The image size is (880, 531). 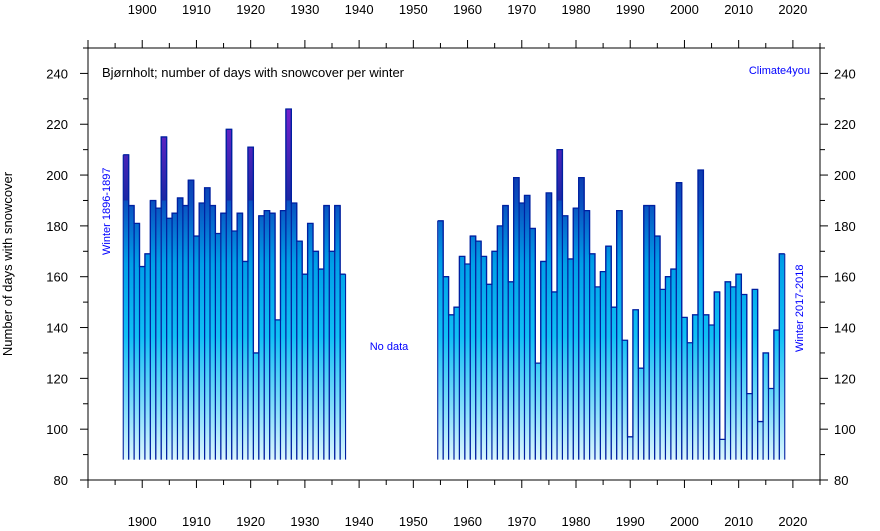 I want to click on x-tick-label-top: 1950, so click(x=413, y=9).